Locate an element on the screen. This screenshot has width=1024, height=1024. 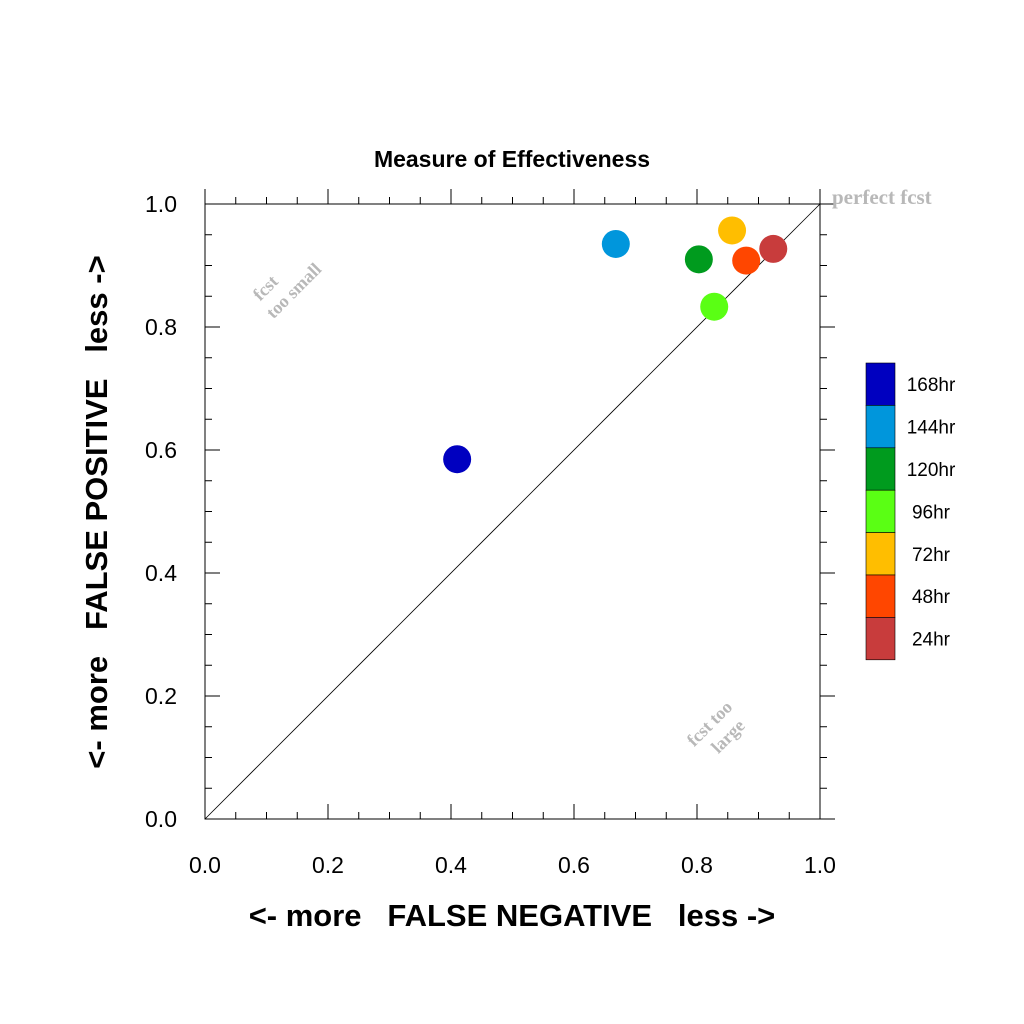
data-point-24hr is located at coordinates (773, 248).